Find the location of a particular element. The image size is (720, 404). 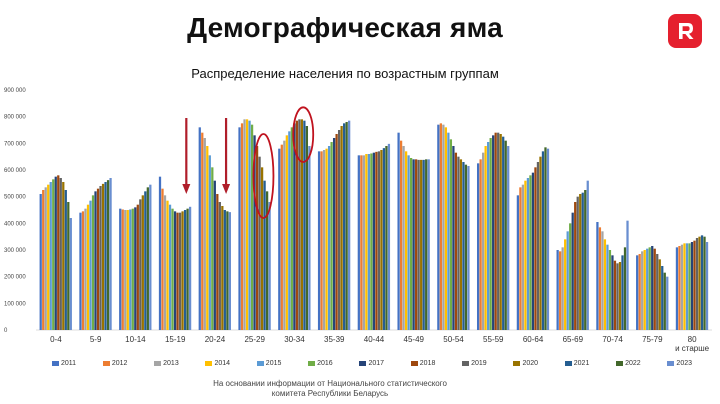

bar-15-19-2015 is located at coordinates (170, 267).